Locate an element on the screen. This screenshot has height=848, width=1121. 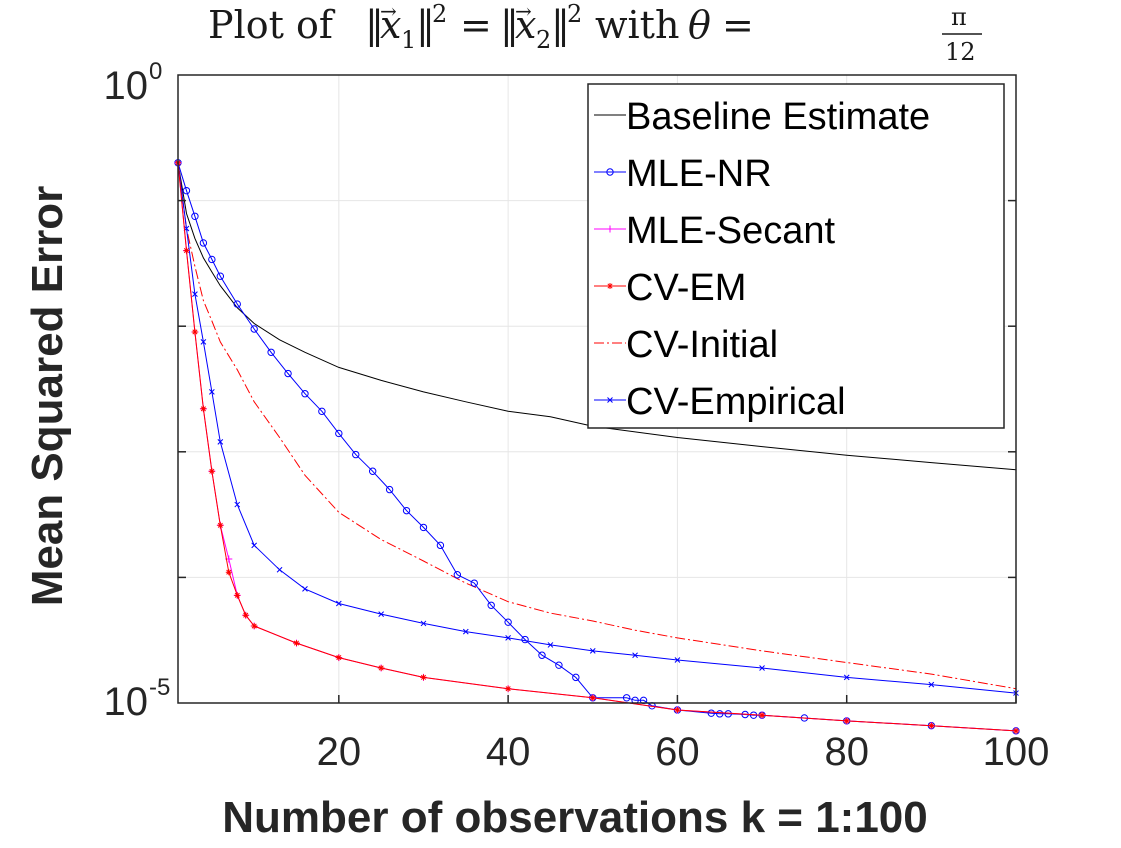
x-axis-ticks: 20 40 60 80 100 is located at coordinates (683, 734).